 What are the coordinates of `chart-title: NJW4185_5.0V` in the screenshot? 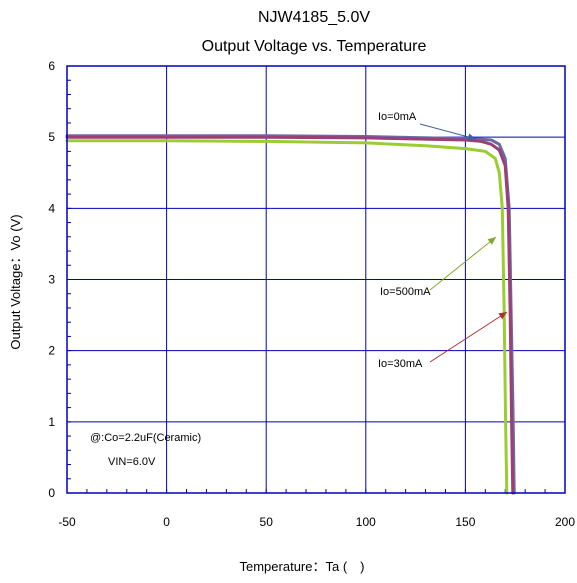 It's located at (314, 17).